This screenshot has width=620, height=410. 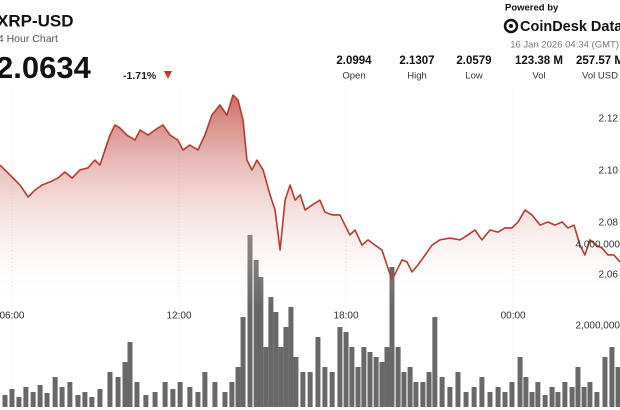 I want to click on stat-label: Open, so click(x=353, y=76).